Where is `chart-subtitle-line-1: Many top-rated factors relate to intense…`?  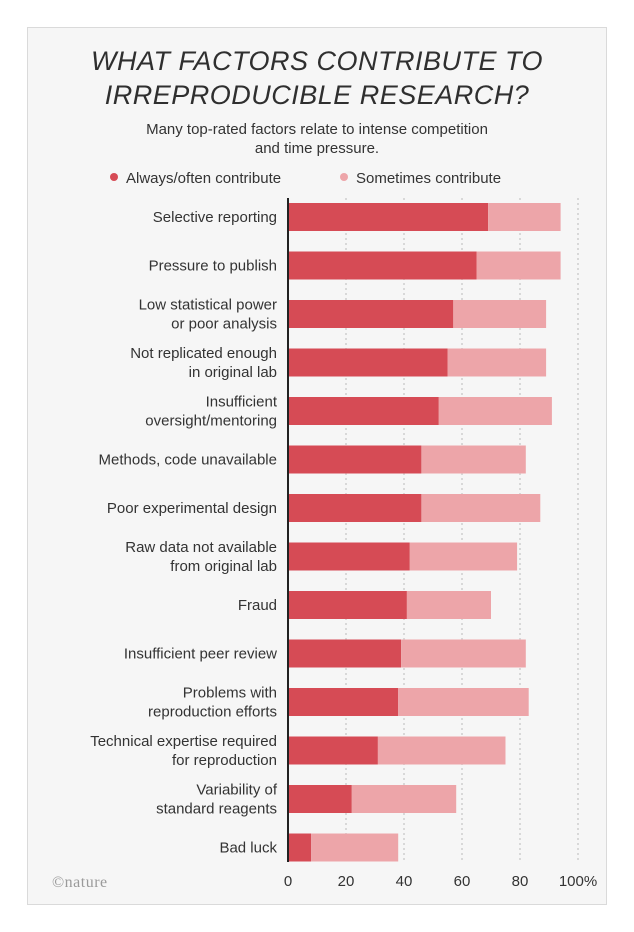 chart-subtitle-line-1: Many top-rated factors relate to intense… is located at coordinates (317, 129).